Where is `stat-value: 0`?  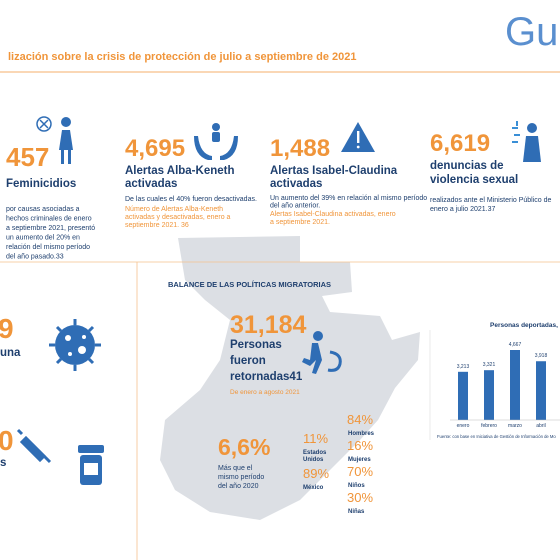
stat-value: 0 is located at coordinates (7, 440).